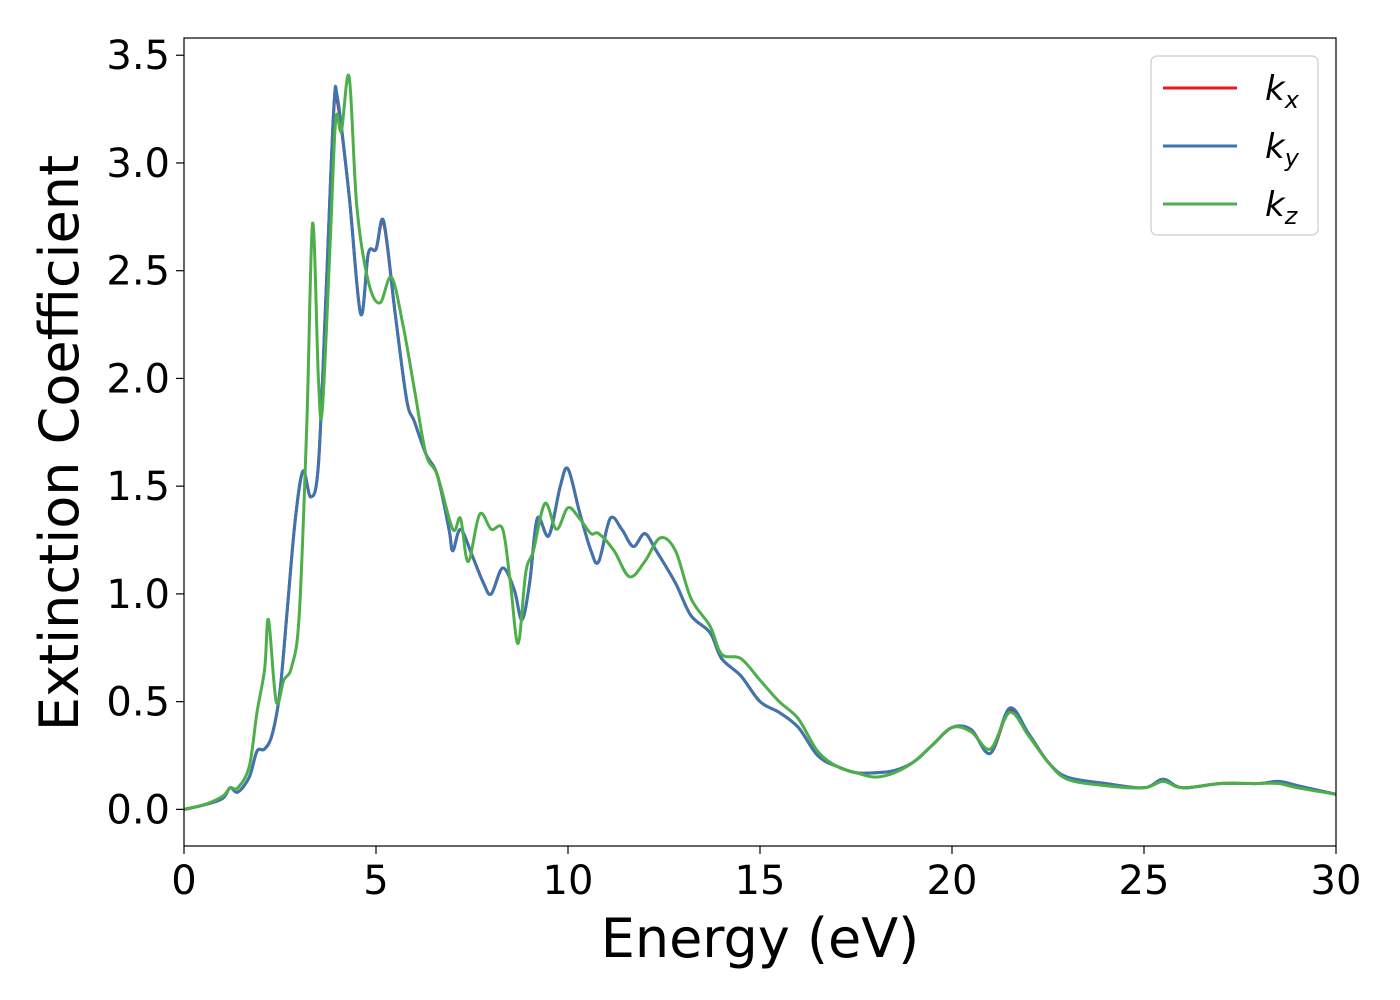  What do you see at coordinates (138, 595) in the screenshot?
I see `y-tick-label: 1.0` at bounding box center [138, 595].